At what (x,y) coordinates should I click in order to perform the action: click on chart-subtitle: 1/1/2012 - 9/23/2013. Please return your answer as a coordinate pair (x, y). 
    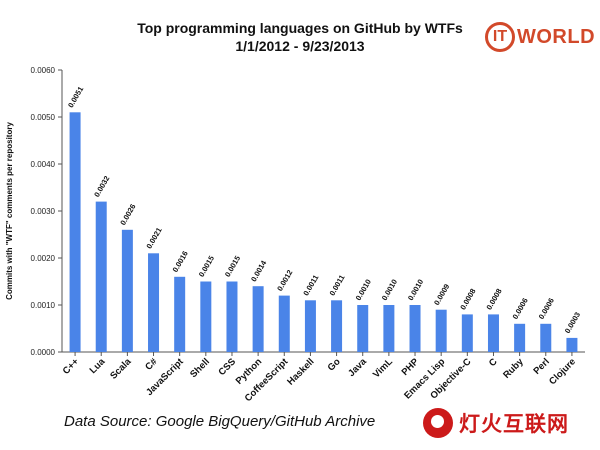
    Looking at the image, I should click on (300, 46).